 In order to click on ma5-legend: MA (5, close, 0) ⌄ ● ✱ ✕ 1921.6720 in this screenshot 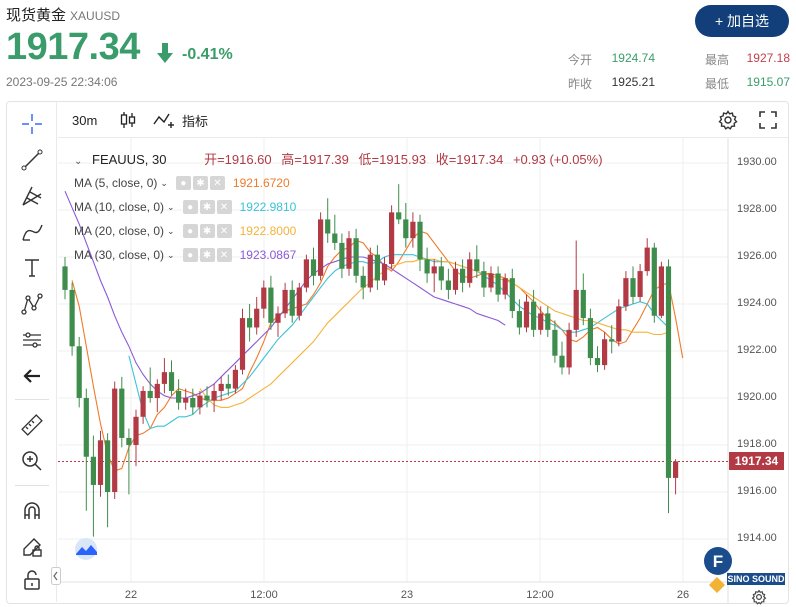, I will do `click(182, 183)`.